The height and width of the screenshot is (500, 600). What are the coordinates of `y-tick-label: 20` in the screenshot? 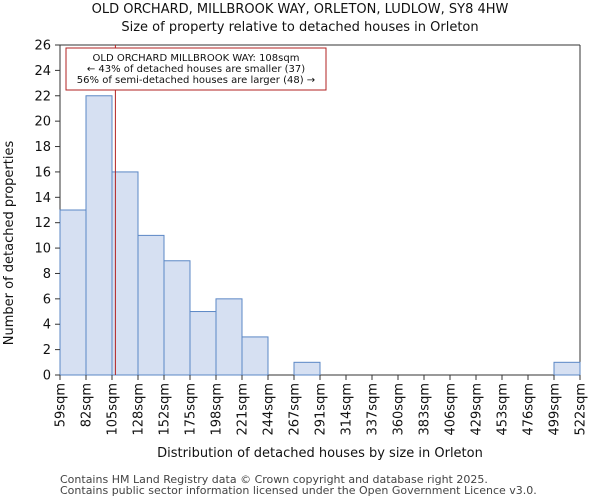 It's located at (42, 122).